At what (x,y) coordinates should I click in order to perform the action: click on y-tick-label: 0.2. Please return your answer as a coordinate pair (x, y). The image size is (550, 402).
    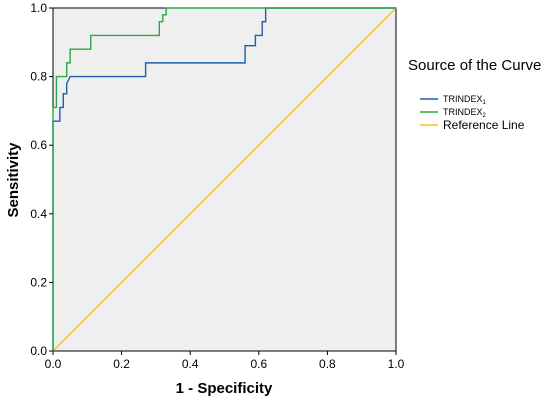
    Looking at the image, I should click on (38, 282).